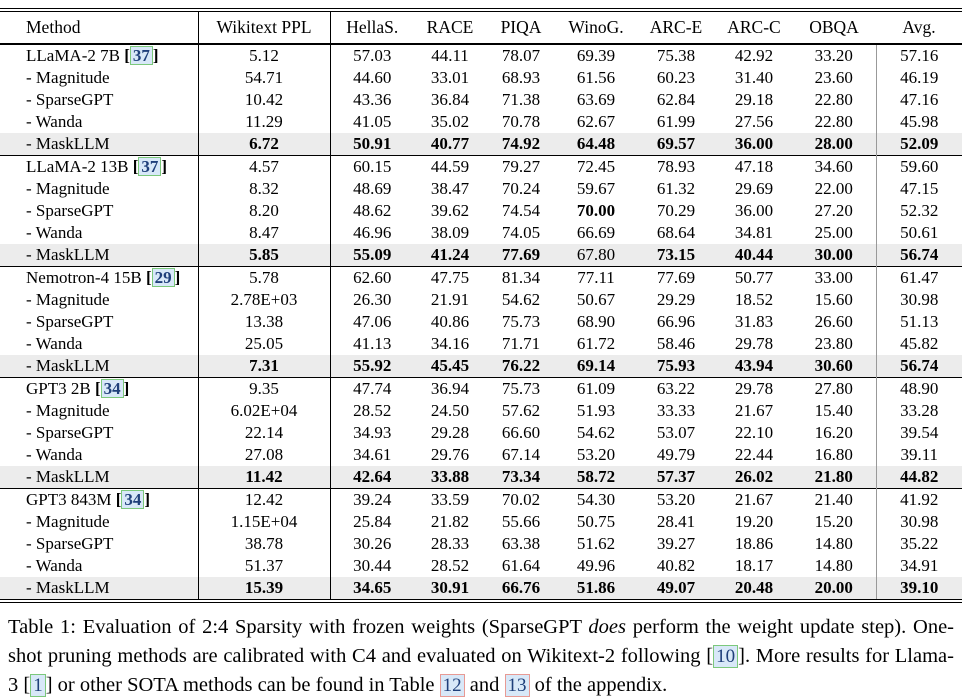  What do you see at coordinates (264, 322) in the screenshot?
I see `cell-wikitext-ppl: 13.38` at bounding box center [264, 322].